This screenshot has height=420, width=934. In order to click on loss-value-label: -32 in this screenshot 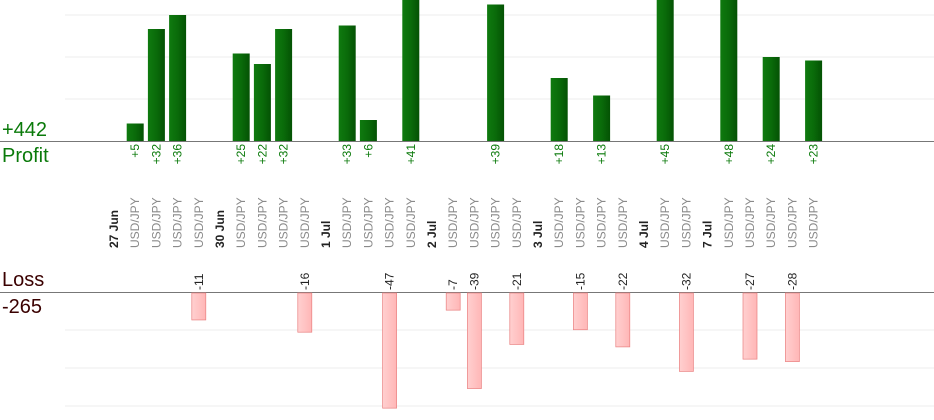, I will do `click(686, 281)`.